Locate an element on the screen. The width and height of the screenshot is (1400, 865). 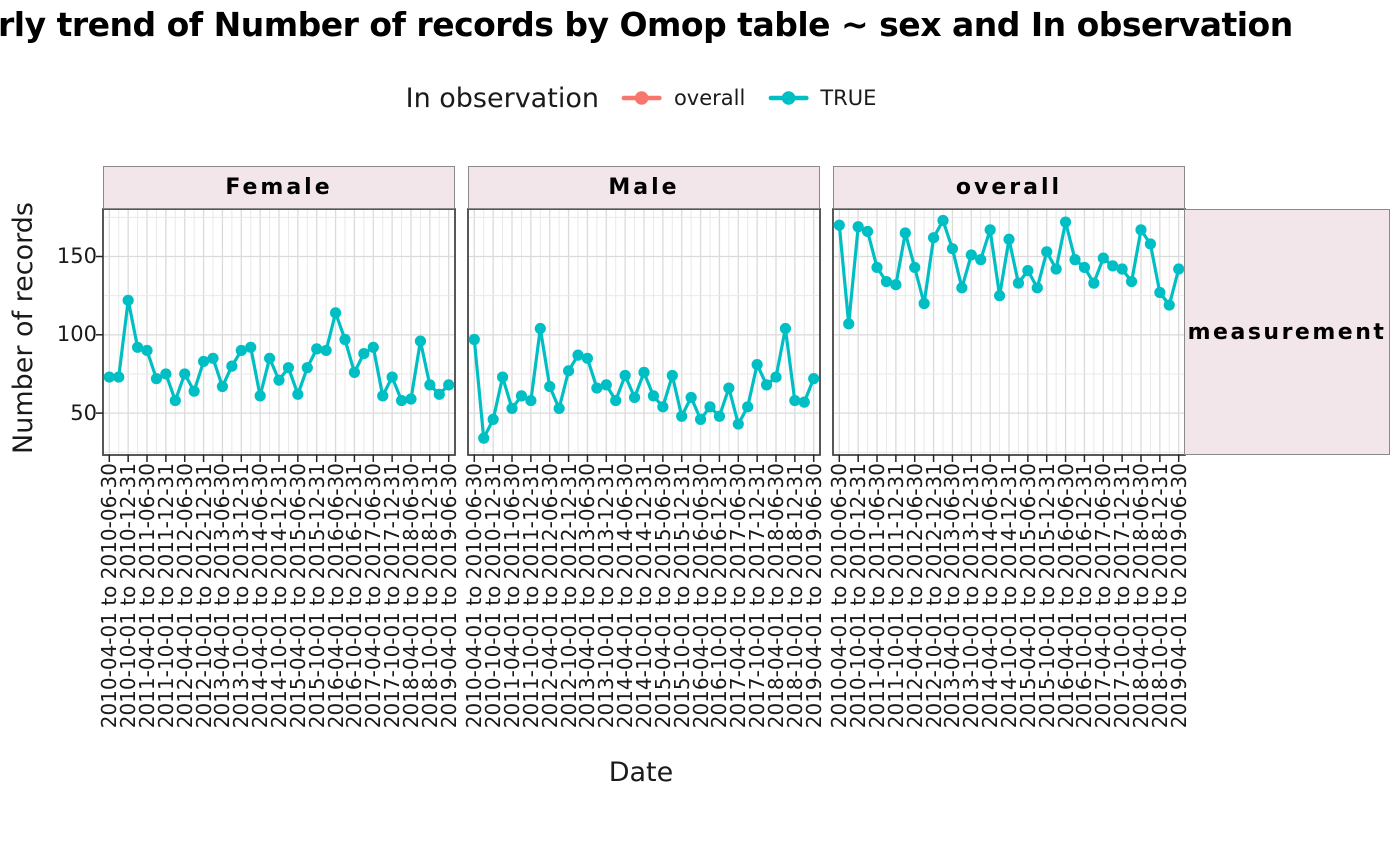
legend-entry-true: TRUE is located at coordinates (820, 98).